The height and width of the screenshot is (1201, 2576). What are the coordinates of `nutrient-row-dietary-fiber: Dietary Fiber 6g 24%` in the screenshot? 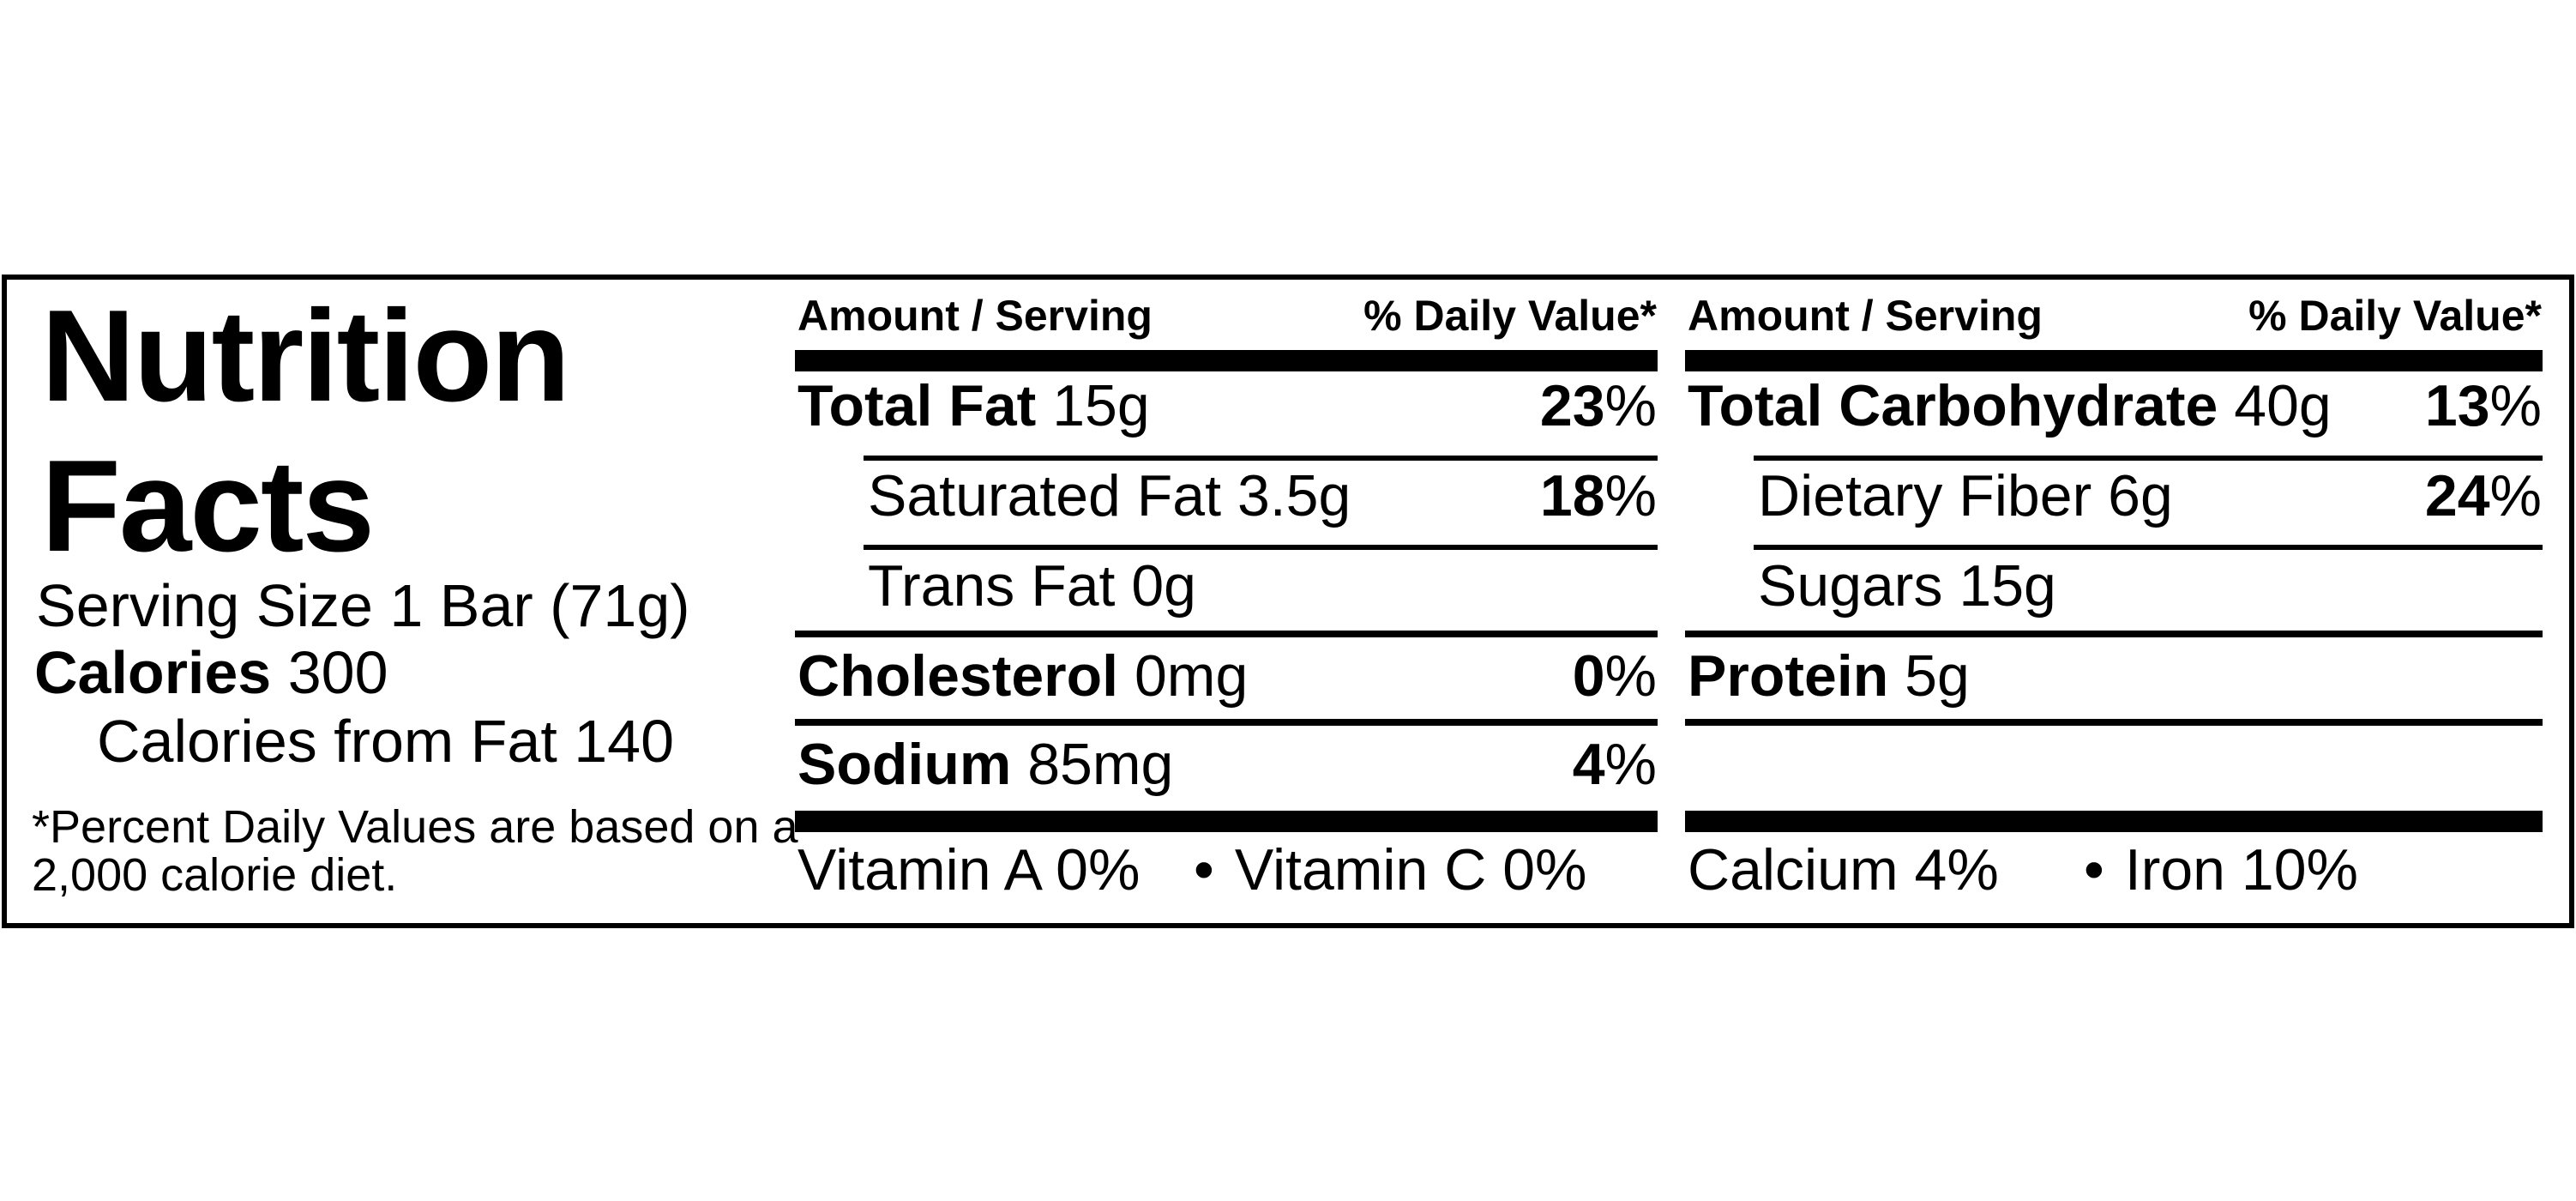 It's located at (2115, 496).